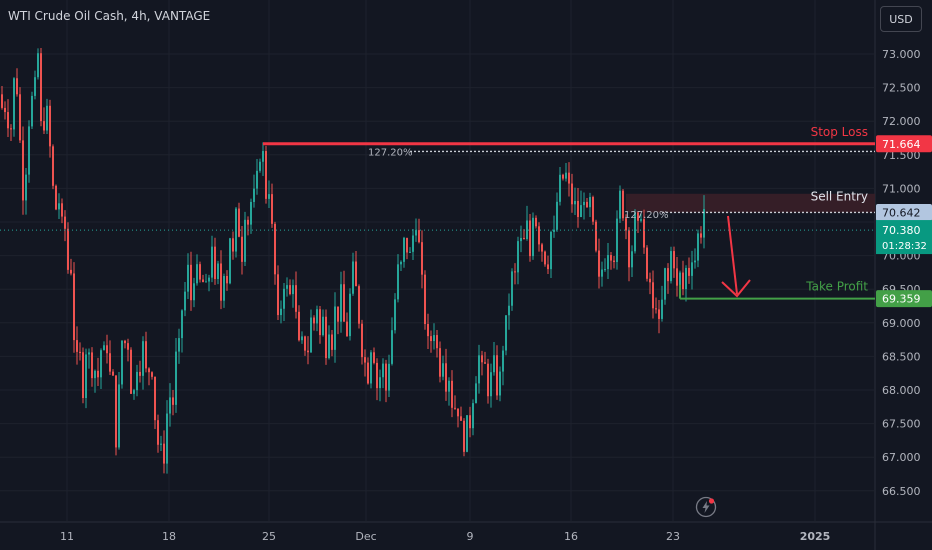 The height and width of the screenshot is (550, 932). I want to click on y-tick-label: 73.000, so click(901, 54).